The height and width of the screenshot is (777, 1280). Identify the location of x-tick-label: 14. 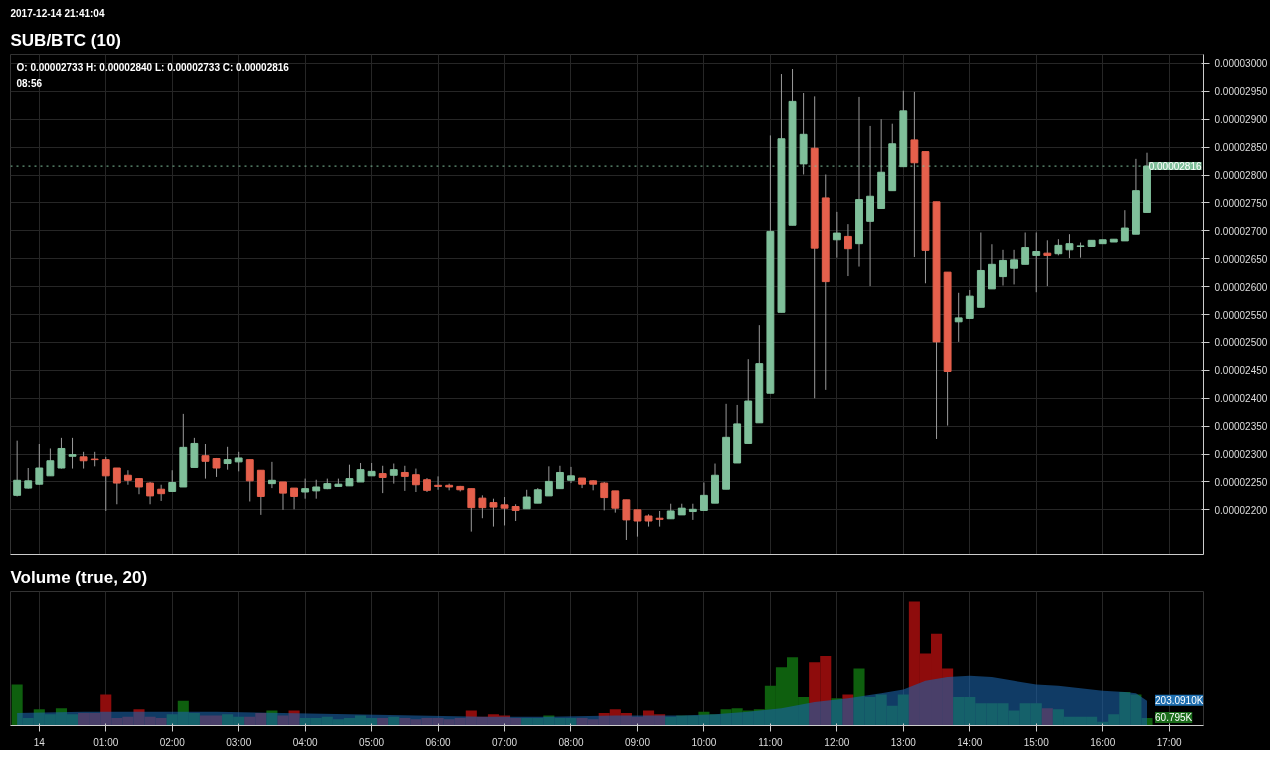
(39, 742).